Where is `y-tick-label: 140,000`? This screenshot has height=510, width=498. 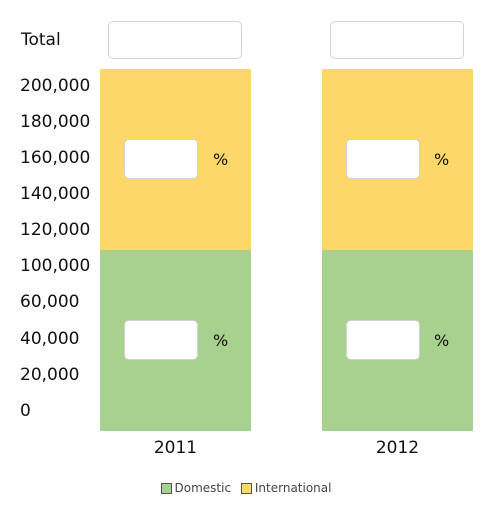
y-tick-label: 140,000 is located at coordinates (55, 194).